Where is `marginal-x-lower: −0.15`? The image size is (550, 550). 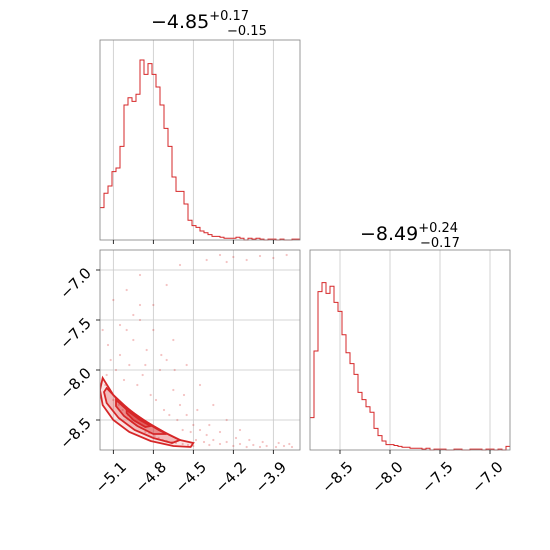
marginal-x-lower: −0.15 is located at coordinates (247, 31).